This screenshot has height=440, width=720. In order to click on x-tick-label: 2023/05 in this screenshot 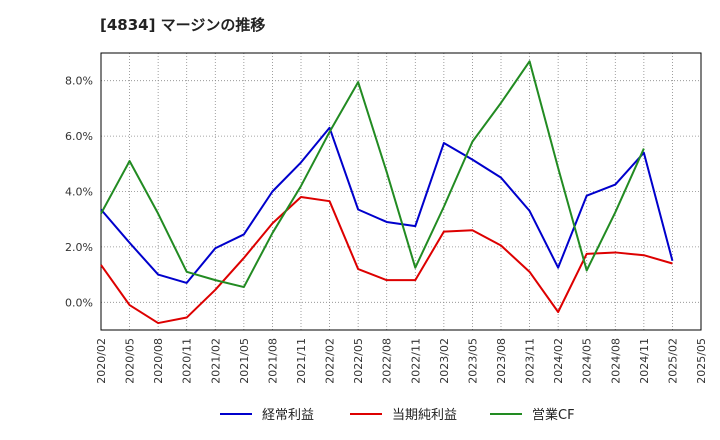, I will do `click(472, 361)`.